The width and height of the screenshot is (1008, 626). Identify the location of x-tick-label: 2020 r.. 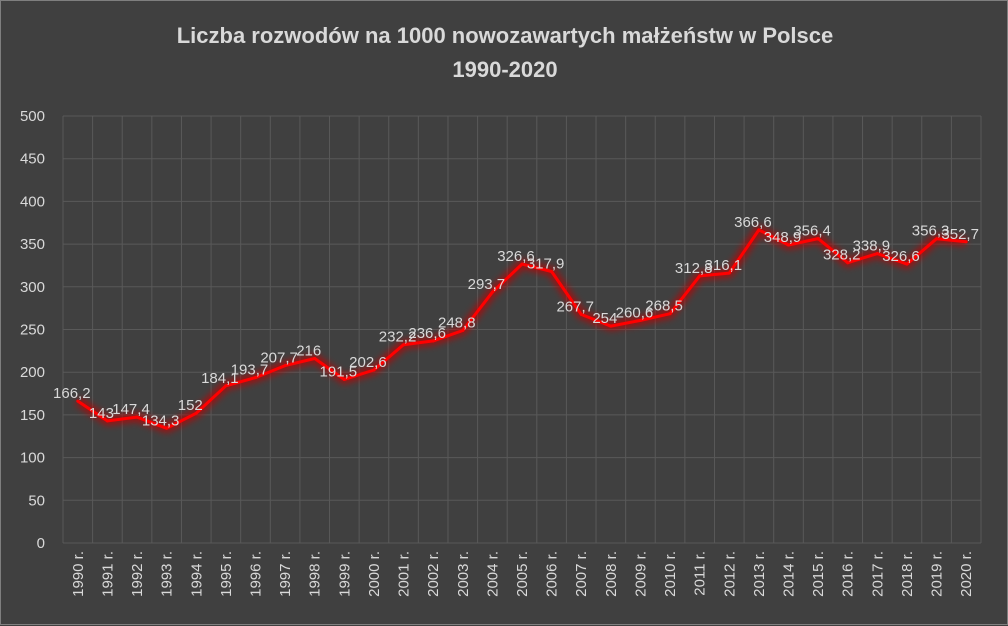
(966, 574).